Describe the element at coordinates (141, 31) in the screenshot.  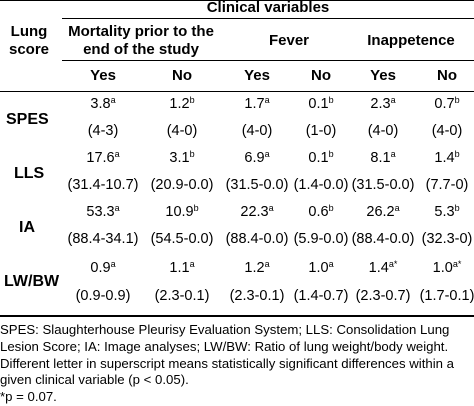
I see `col-header-mortality-line1: Mortality prior to the` at that location.